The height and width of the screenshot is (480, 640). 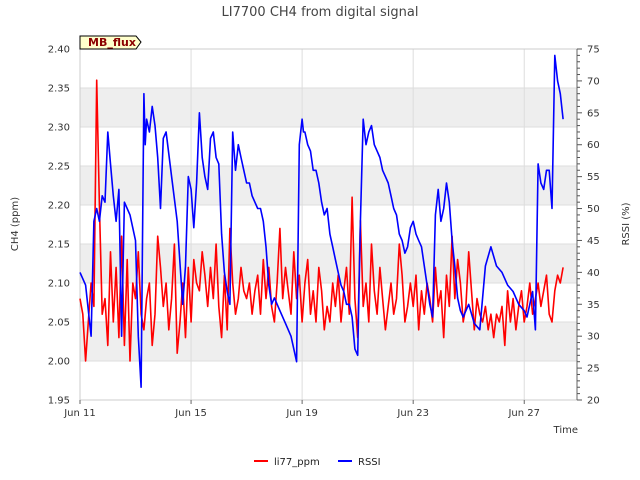 I want to click on y-left-tick-label: 1.95, so click(x=59, y=401).